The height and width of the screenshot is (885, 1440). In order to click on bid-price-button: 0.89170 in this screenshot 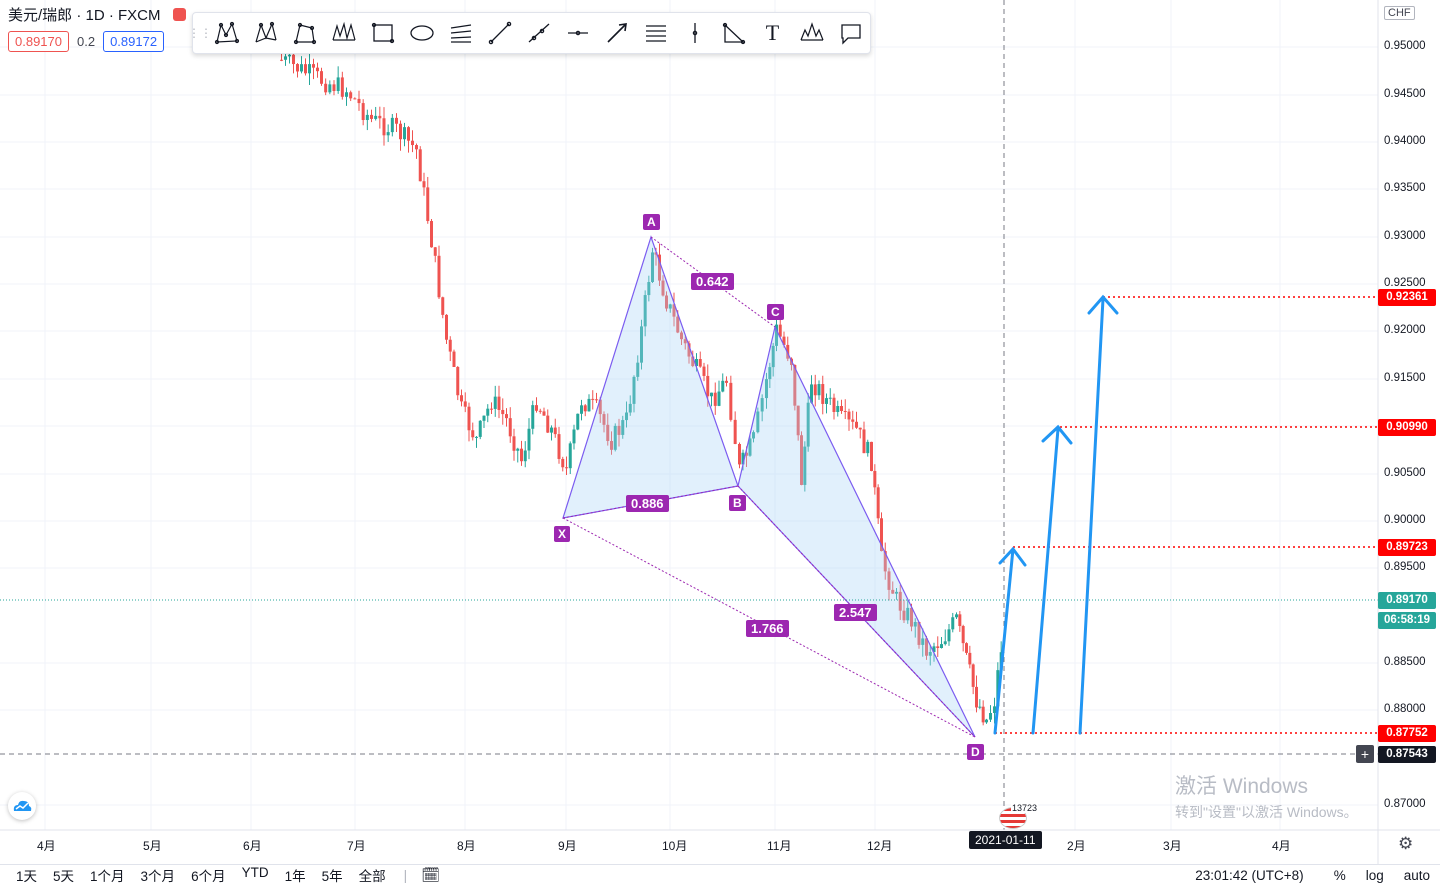, I will do `click(38, 41)`.